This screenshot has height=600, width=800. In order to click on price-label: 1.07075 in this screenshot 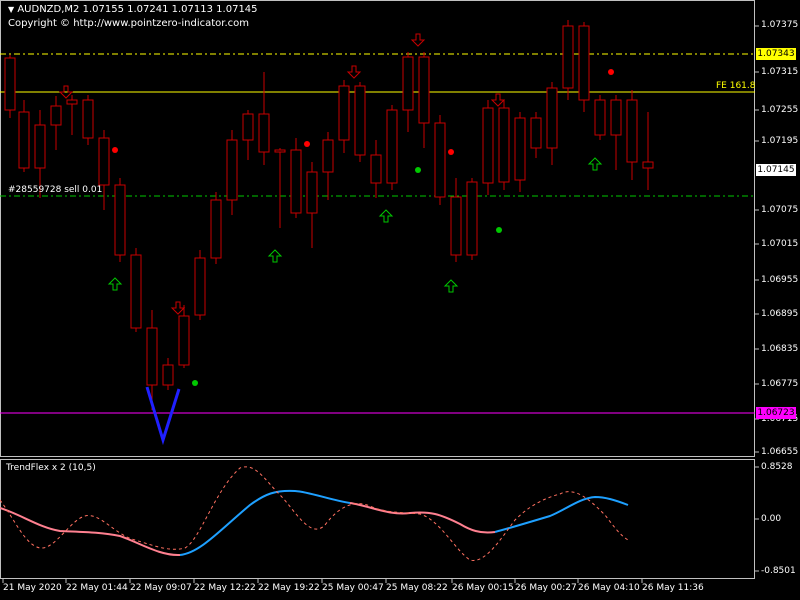, I will do `click(780, 210)`.